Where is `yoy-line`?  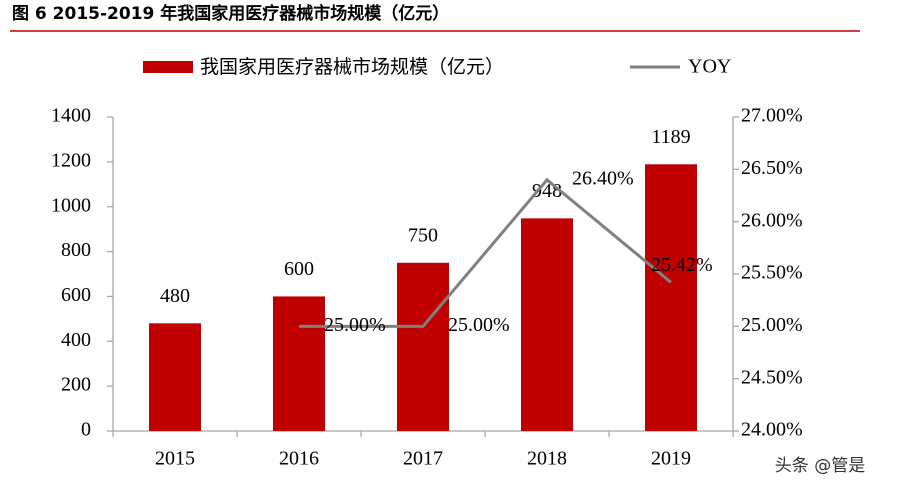
yoy-line is located at coordinates (485, 252).